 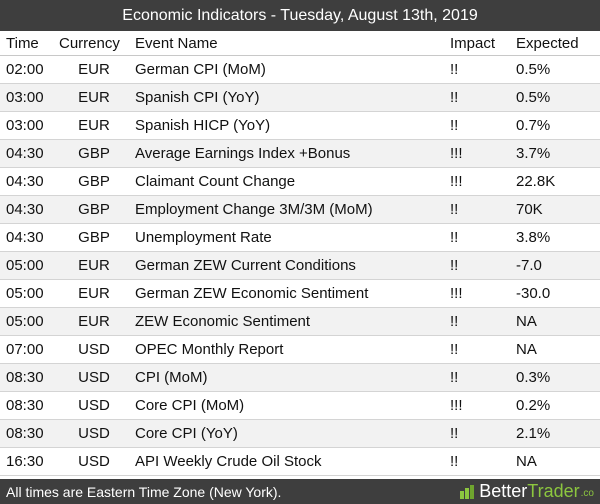 I want to click on column-header-expected: Expected, so click(x=547, y=43).